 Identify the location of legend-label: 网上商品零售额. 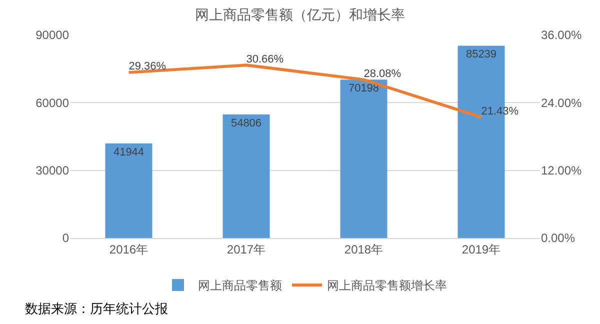
(240, 285).